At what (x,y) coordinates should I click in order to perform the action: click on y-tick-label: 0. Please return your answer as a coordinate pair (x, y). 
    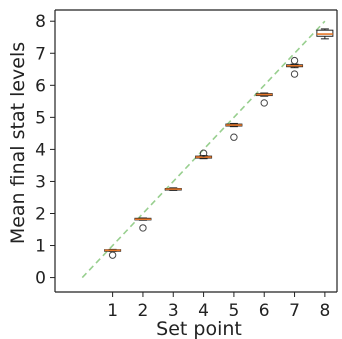
    Looking at the image, I should click on (40, 279).